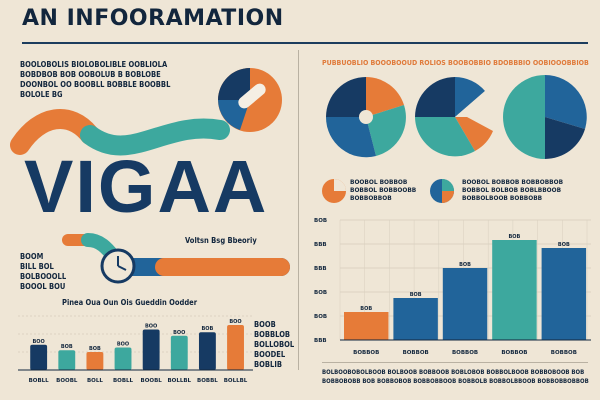  Describe the element at coordinates (41, 94) in the screenshot. I see `intro-line: BOLOLE BG` at that location.